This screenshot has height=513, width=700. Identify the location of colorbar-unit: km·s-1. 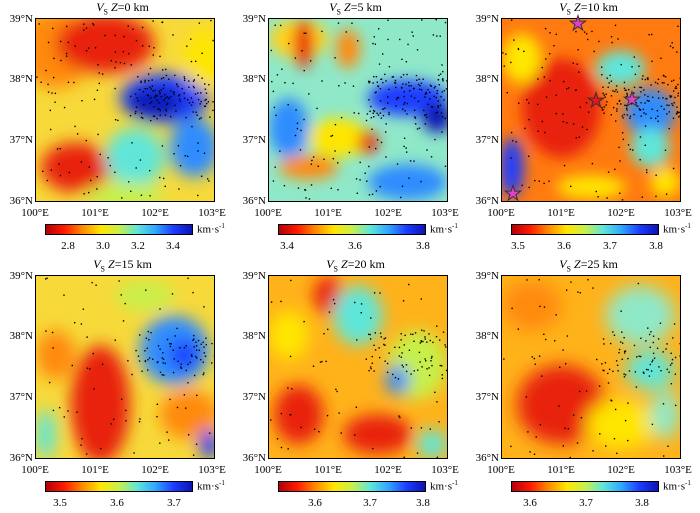
(211, 486).